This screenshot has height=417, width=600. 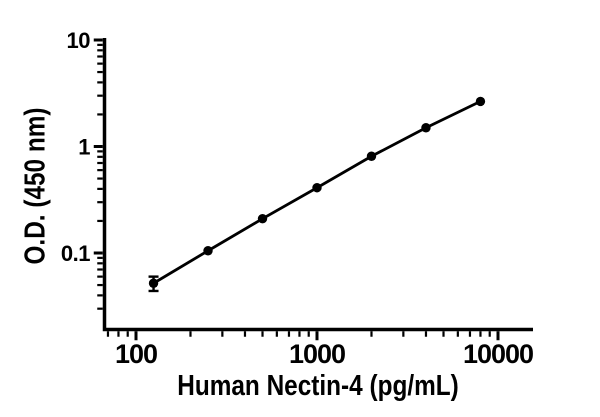 What do you see at coordinates (318, 386) in the screenshot?
I see `x-axis-title: Human Nectin-4 (pg/mL)` at bounding box center [318, 386].